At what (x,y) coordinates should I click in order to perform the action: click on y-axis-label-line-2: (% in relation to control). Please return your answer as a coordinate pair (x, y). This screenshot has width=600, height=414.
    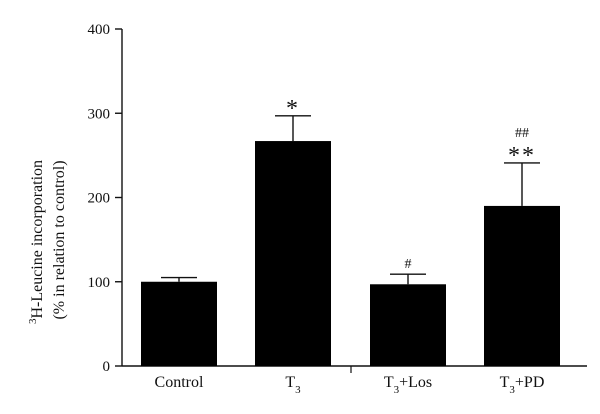
    Looking at the image, I should click on (59, 239).